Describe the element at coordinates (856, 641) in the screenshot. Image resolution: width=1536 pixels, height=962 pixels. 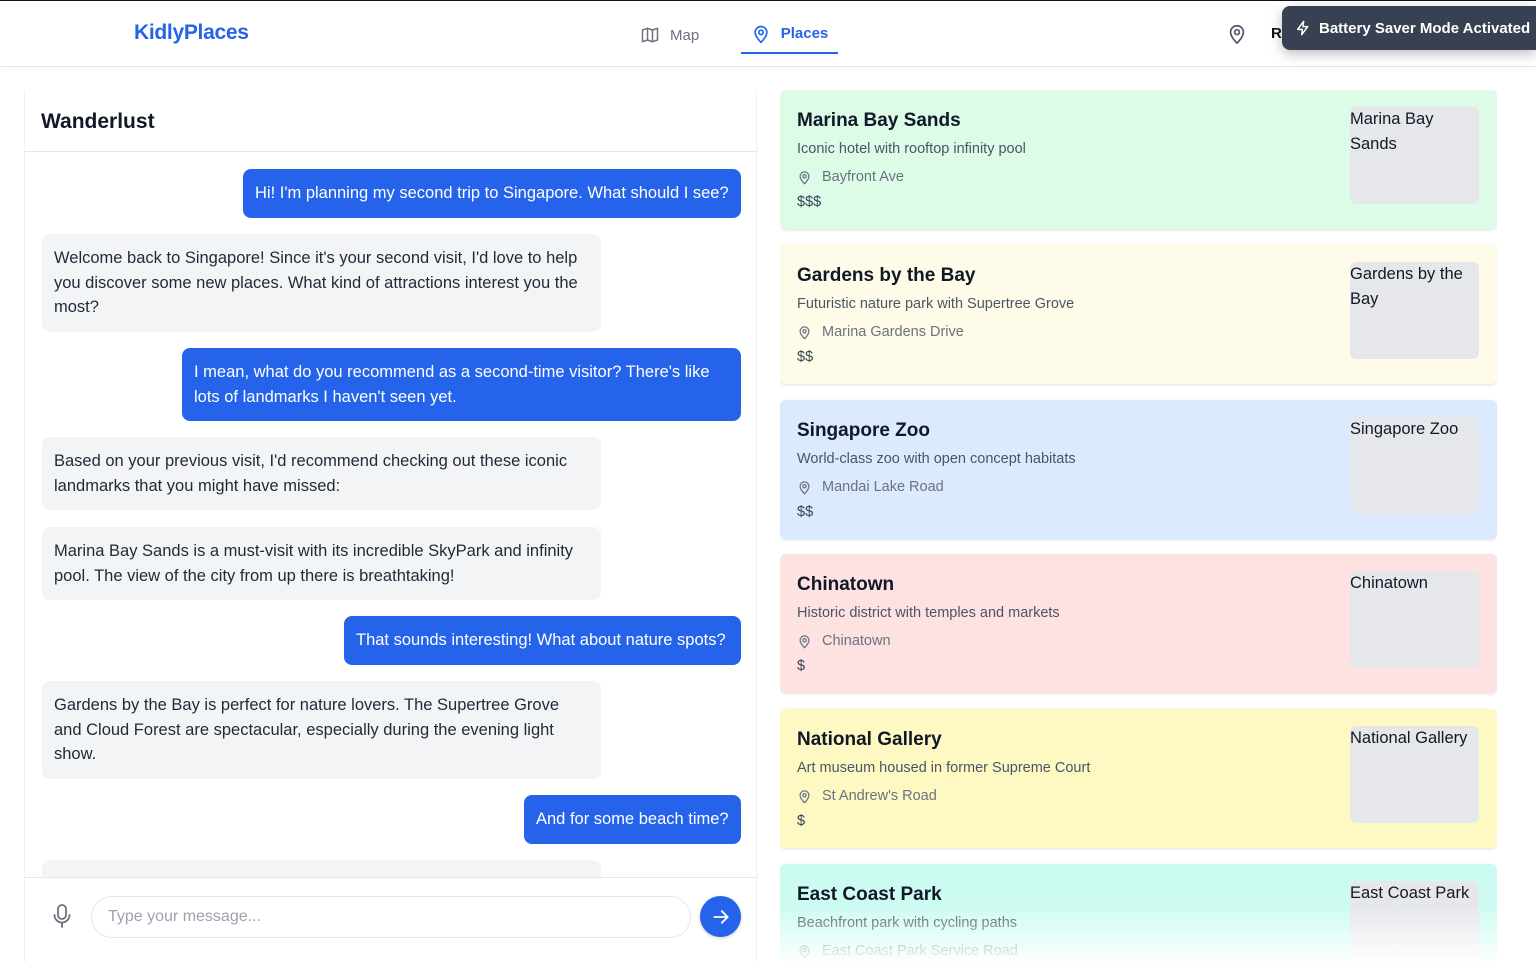
I see `place-address-text: Chinatown` at that location.